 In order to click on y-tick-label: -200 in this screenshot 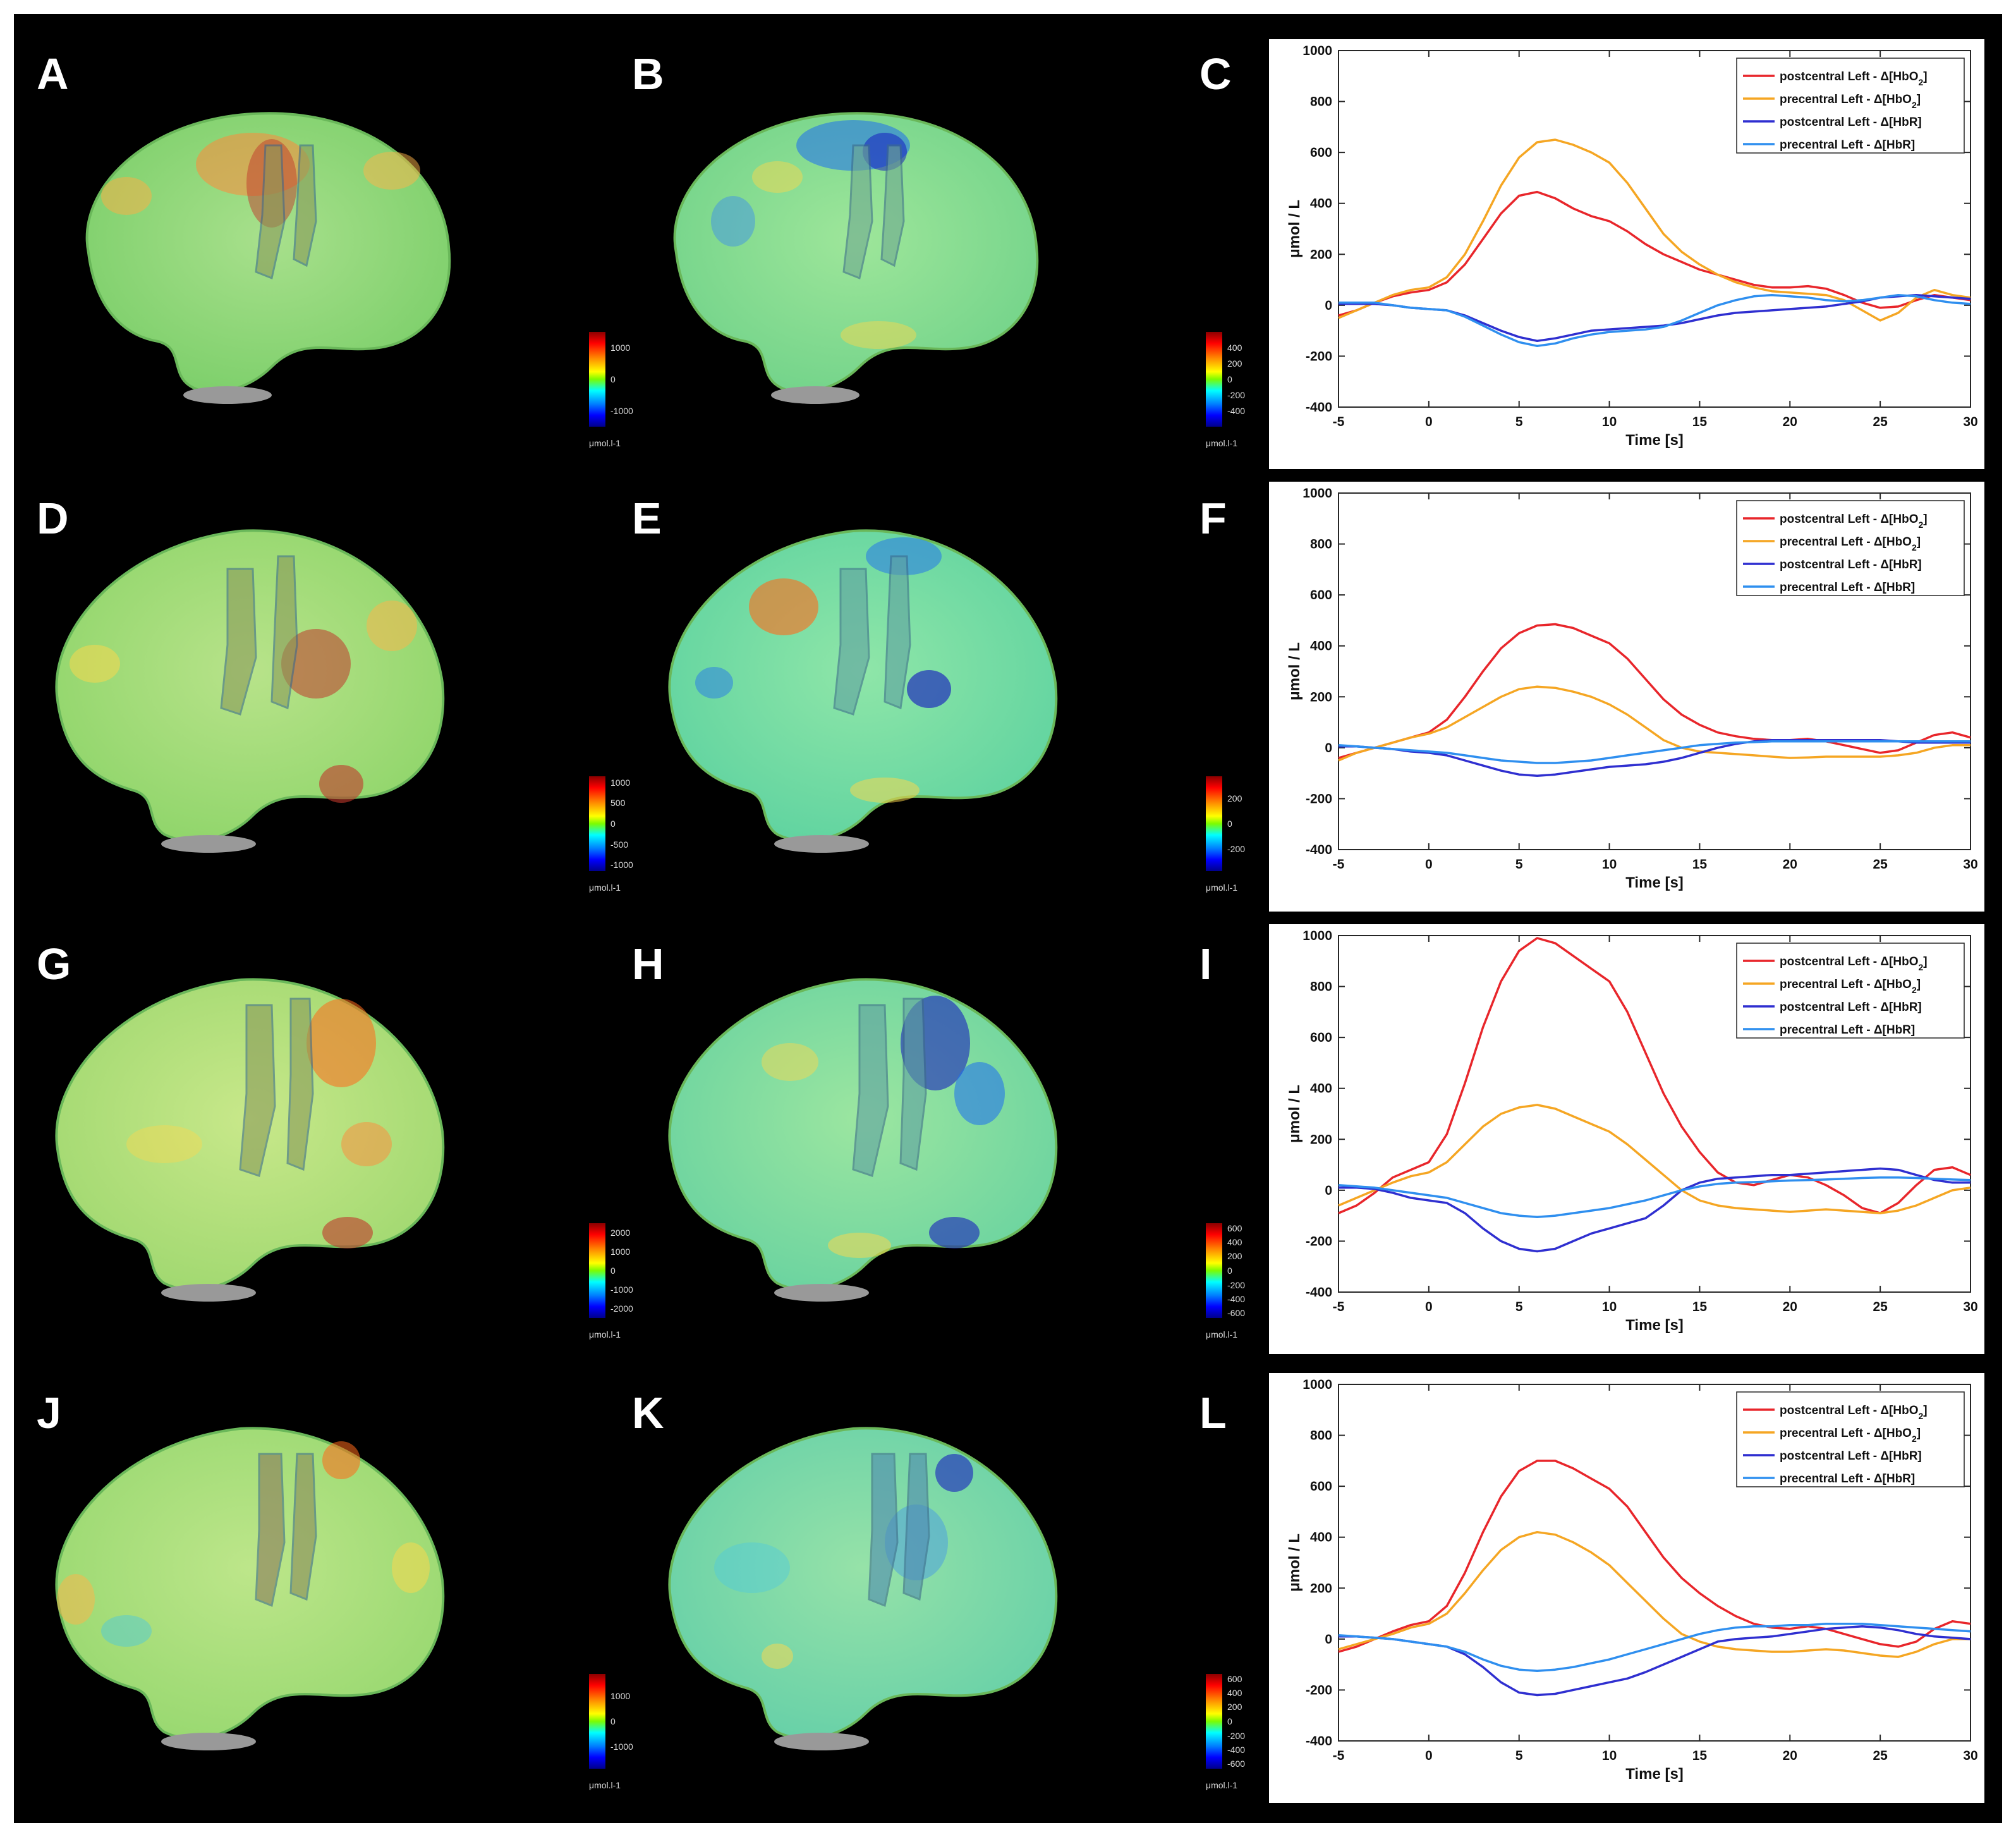, I will do `click(1319, 1241)`.